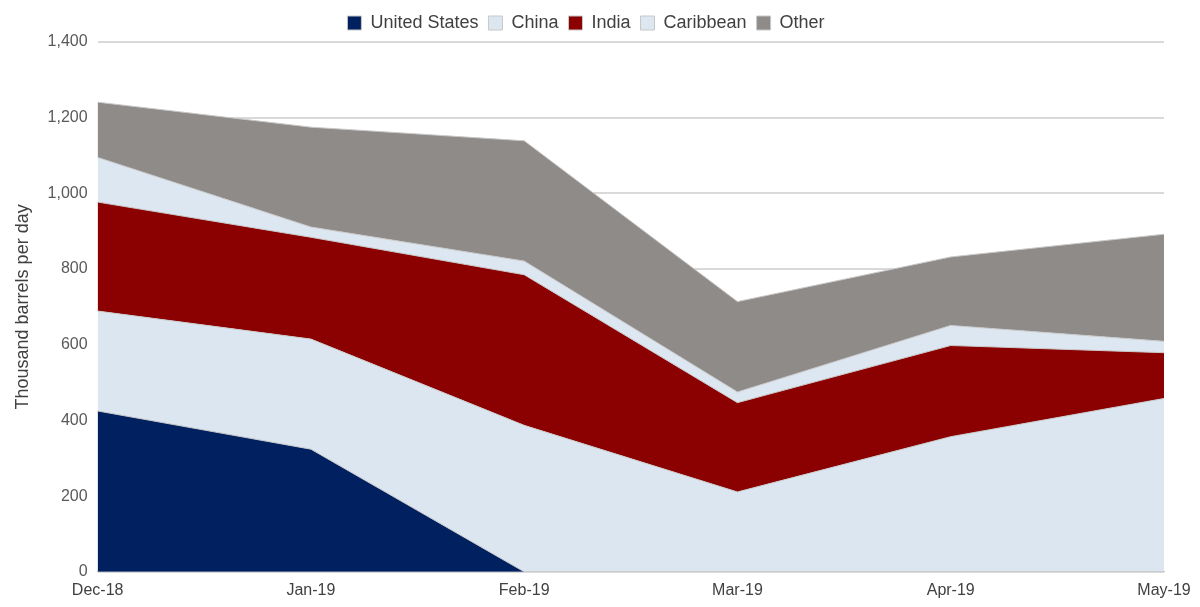 The width and height of the screenshot is (1200, 607). Describe the element at coordinates (67, 192) in the screenshot. I see `y-tick-label: 1,000` at that location.